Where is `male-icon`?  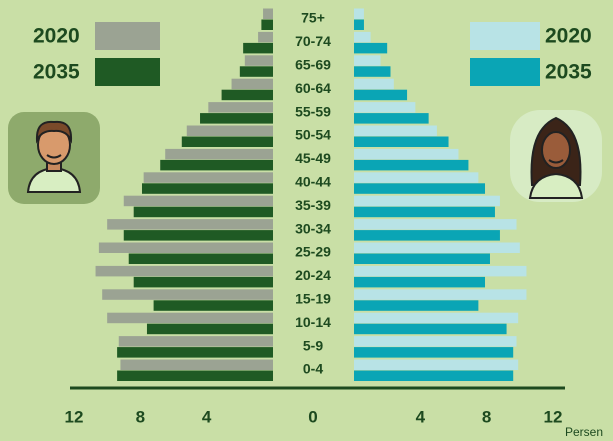
male-icon is located at coordinates (54, 158).